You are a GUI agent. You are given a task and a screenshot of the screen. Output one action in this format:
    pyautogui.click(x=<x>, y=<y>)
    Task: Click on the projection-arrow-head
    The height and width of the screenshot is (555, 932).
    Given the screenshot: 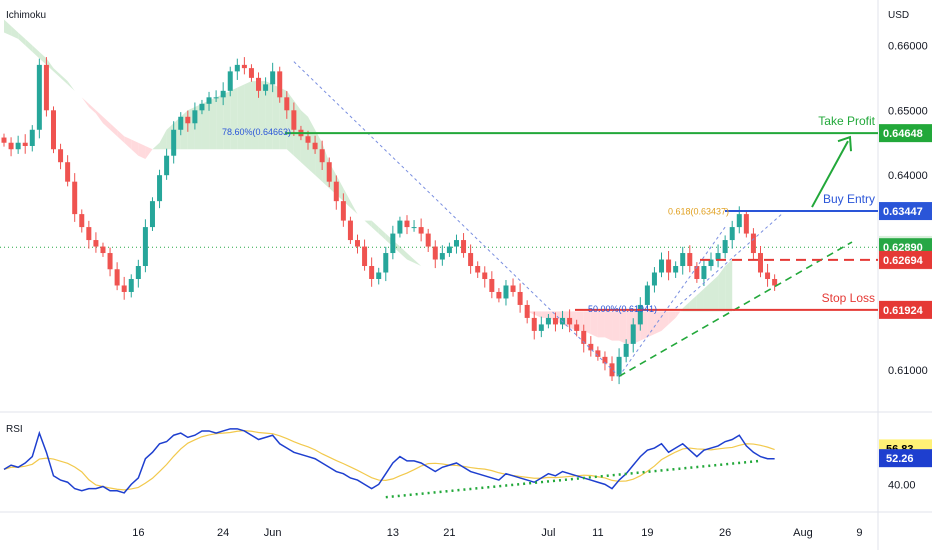 What is the action you would take?
    pyautogui.click(x=844, y=143)
    